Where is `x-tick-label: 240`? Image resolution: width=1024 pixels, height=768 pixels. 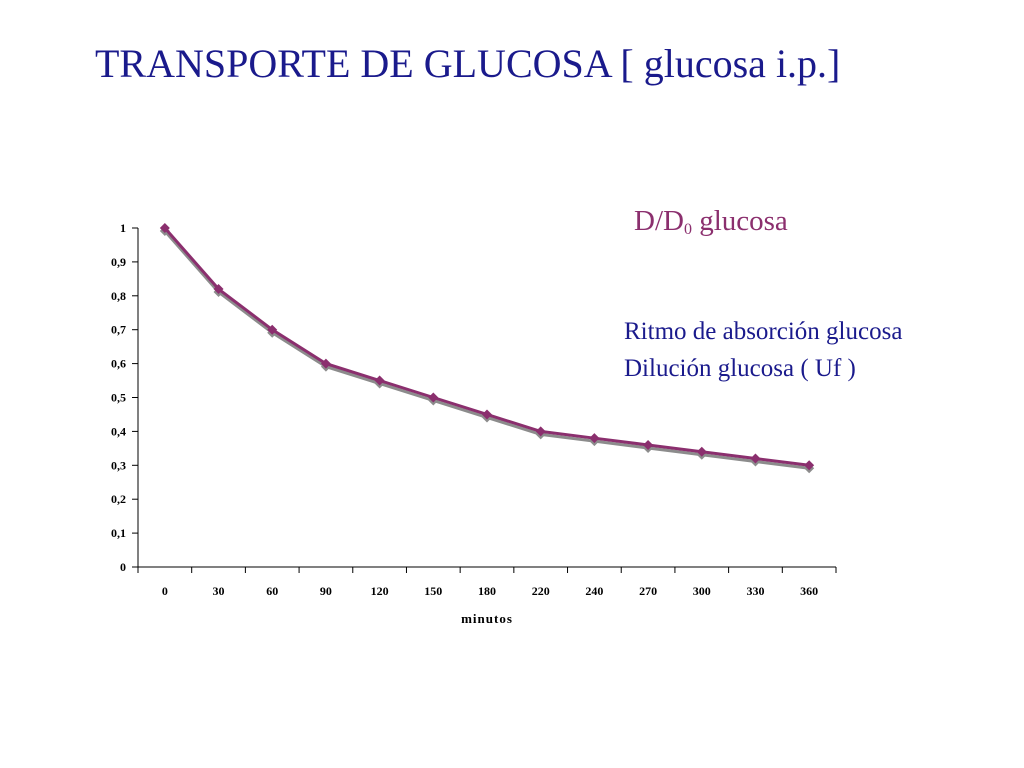 x-tick-label: 240 is located at coordinates (594, 591).